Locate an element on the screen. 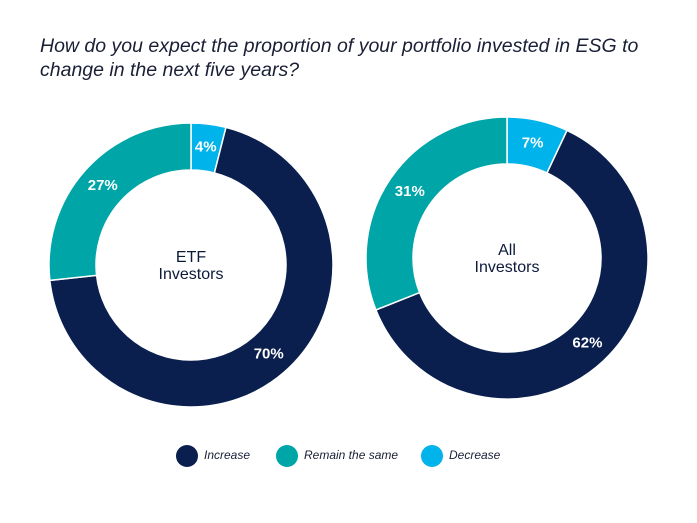 This screenshot has height=523, width=697. data-label: 31% is located at coordinates (410, 191).